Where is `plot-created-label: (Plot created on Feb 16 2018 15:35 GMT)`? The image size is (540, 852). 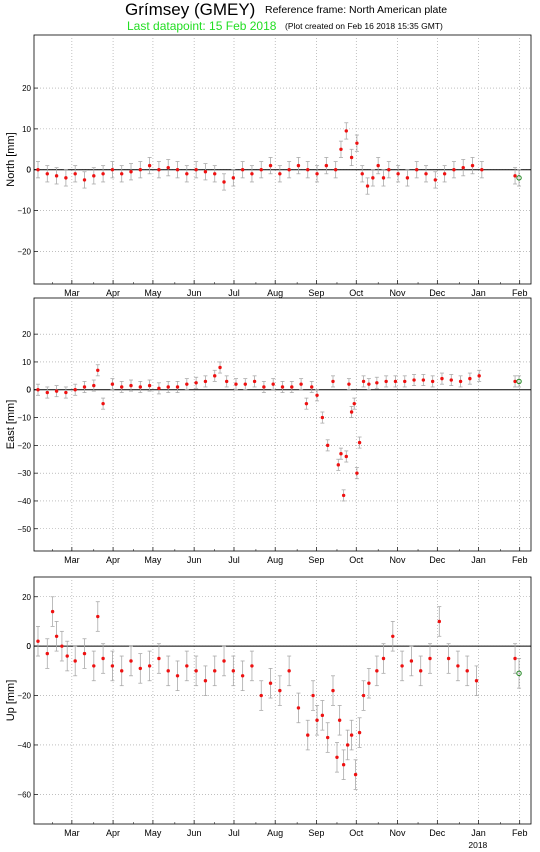 plot-created-label: (Plot created on Feb 16 2018 15:35 GMT) is located at coordinates (364, 26).